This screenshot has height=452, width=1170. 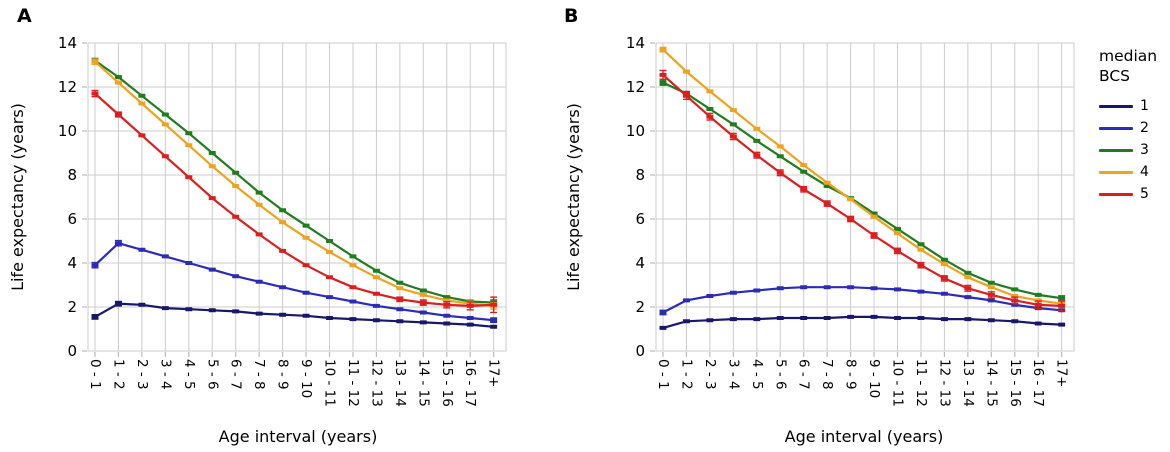 I want to click on x-tick-label: 4 - 5, so click(x=757, y=374).